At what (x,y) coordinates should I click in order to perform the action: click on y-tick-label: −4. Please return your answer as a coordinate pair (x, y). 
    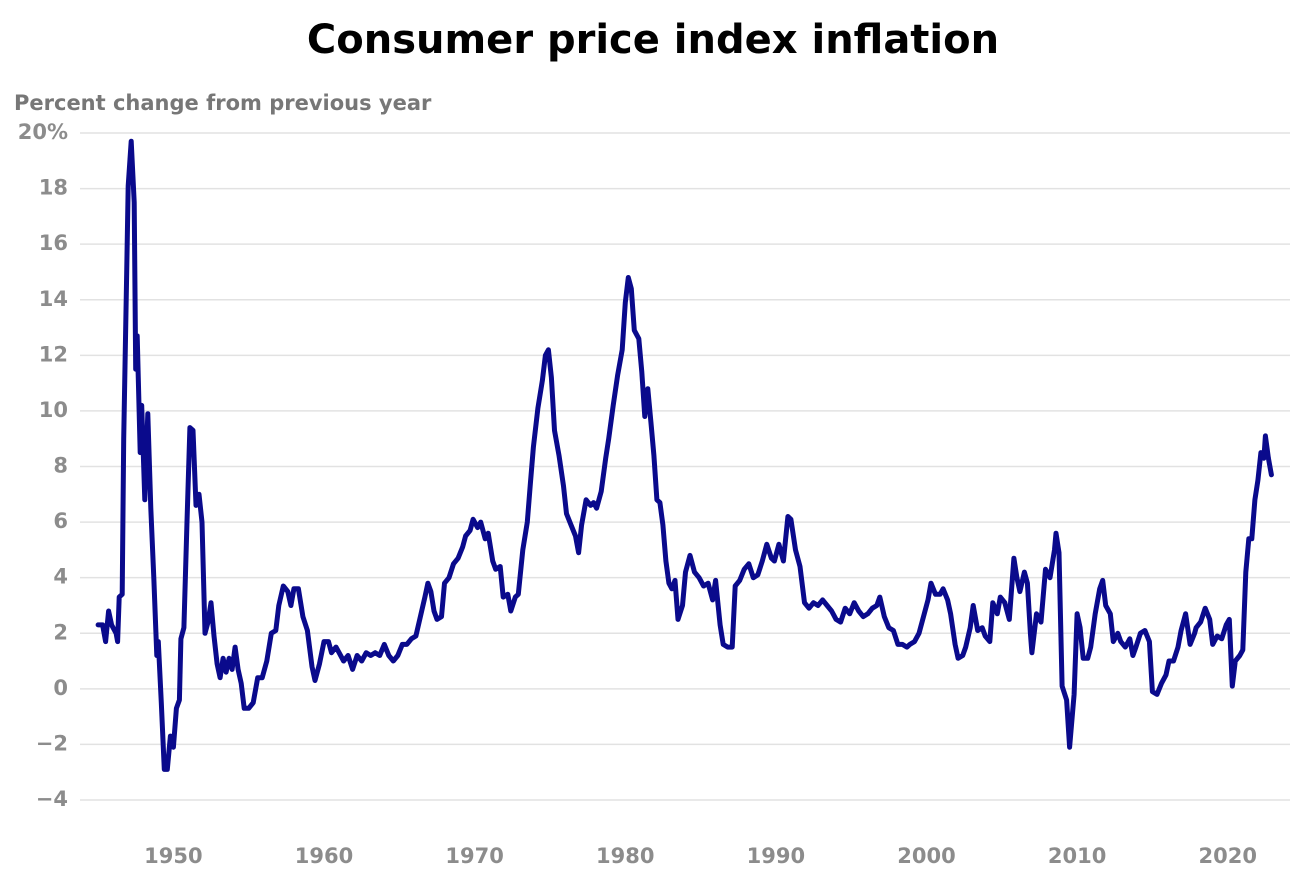
    Looking at the image, I should click on (52, 799).